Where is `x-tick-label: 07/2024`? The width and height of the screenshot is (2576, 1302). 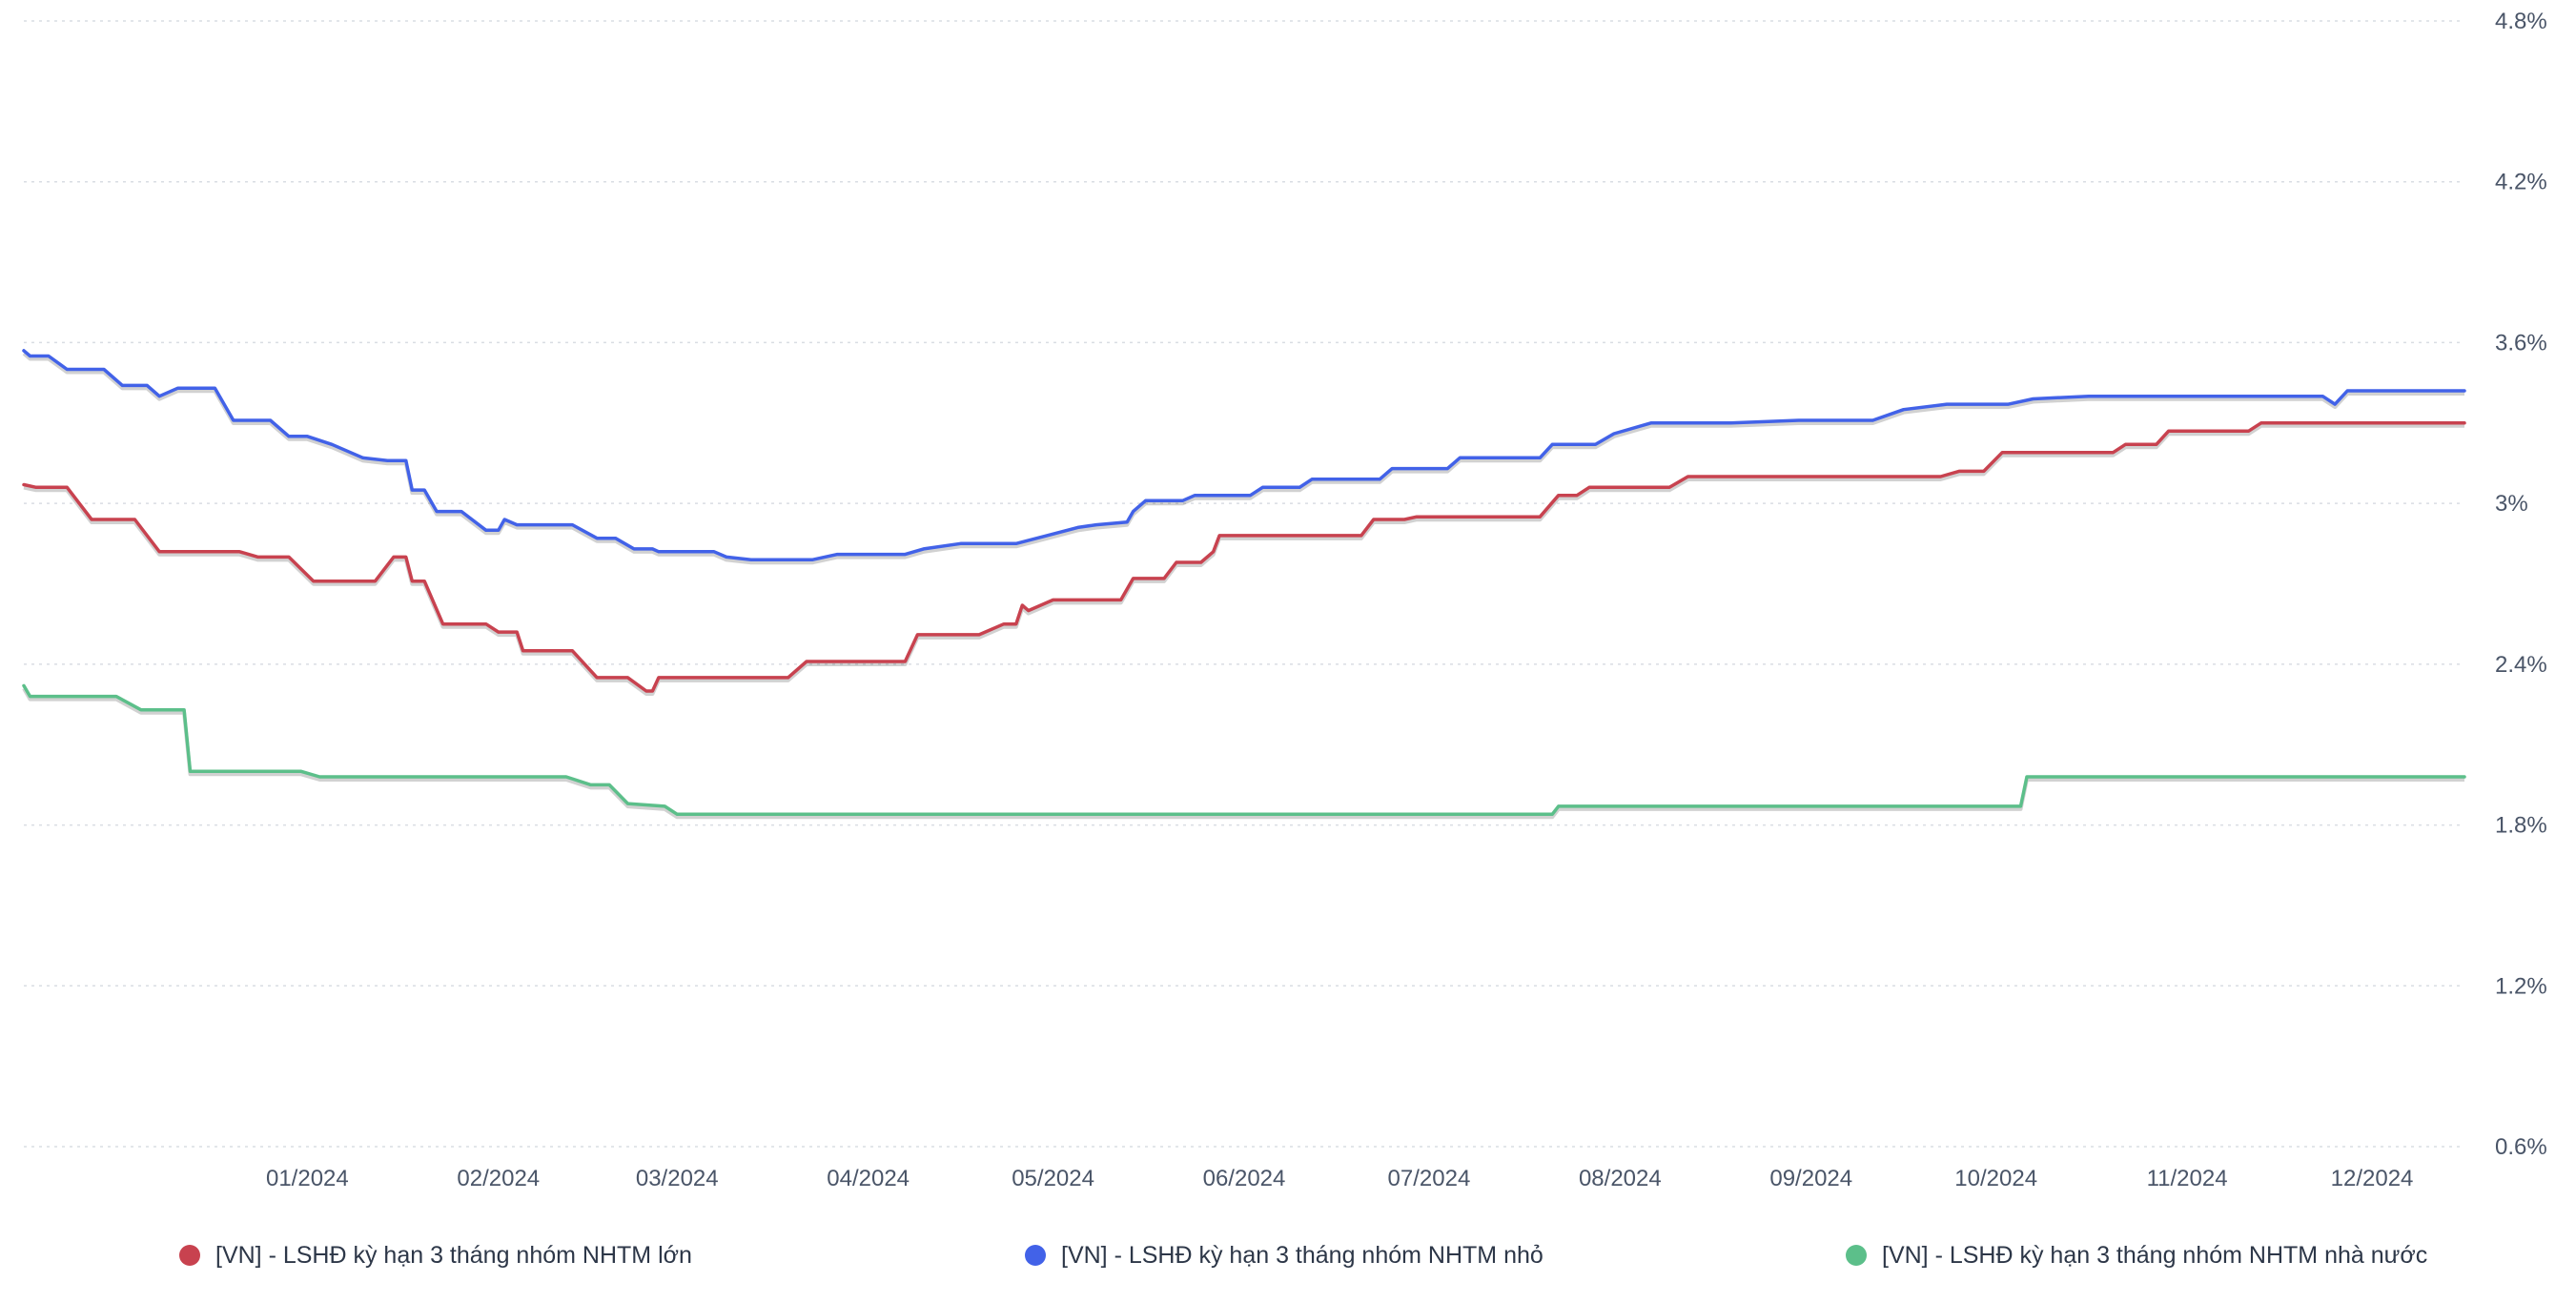
x-tick-label: 07/2024 is located at coordinates (1429, 1178).